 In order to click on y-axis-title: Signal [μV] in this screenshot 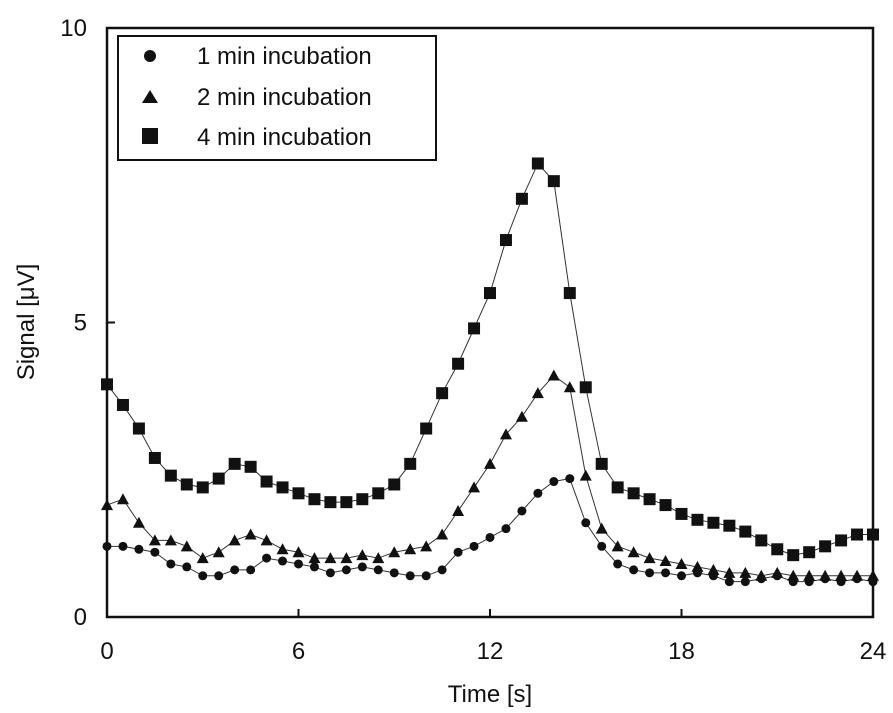, I will do `click(26, 322)`.